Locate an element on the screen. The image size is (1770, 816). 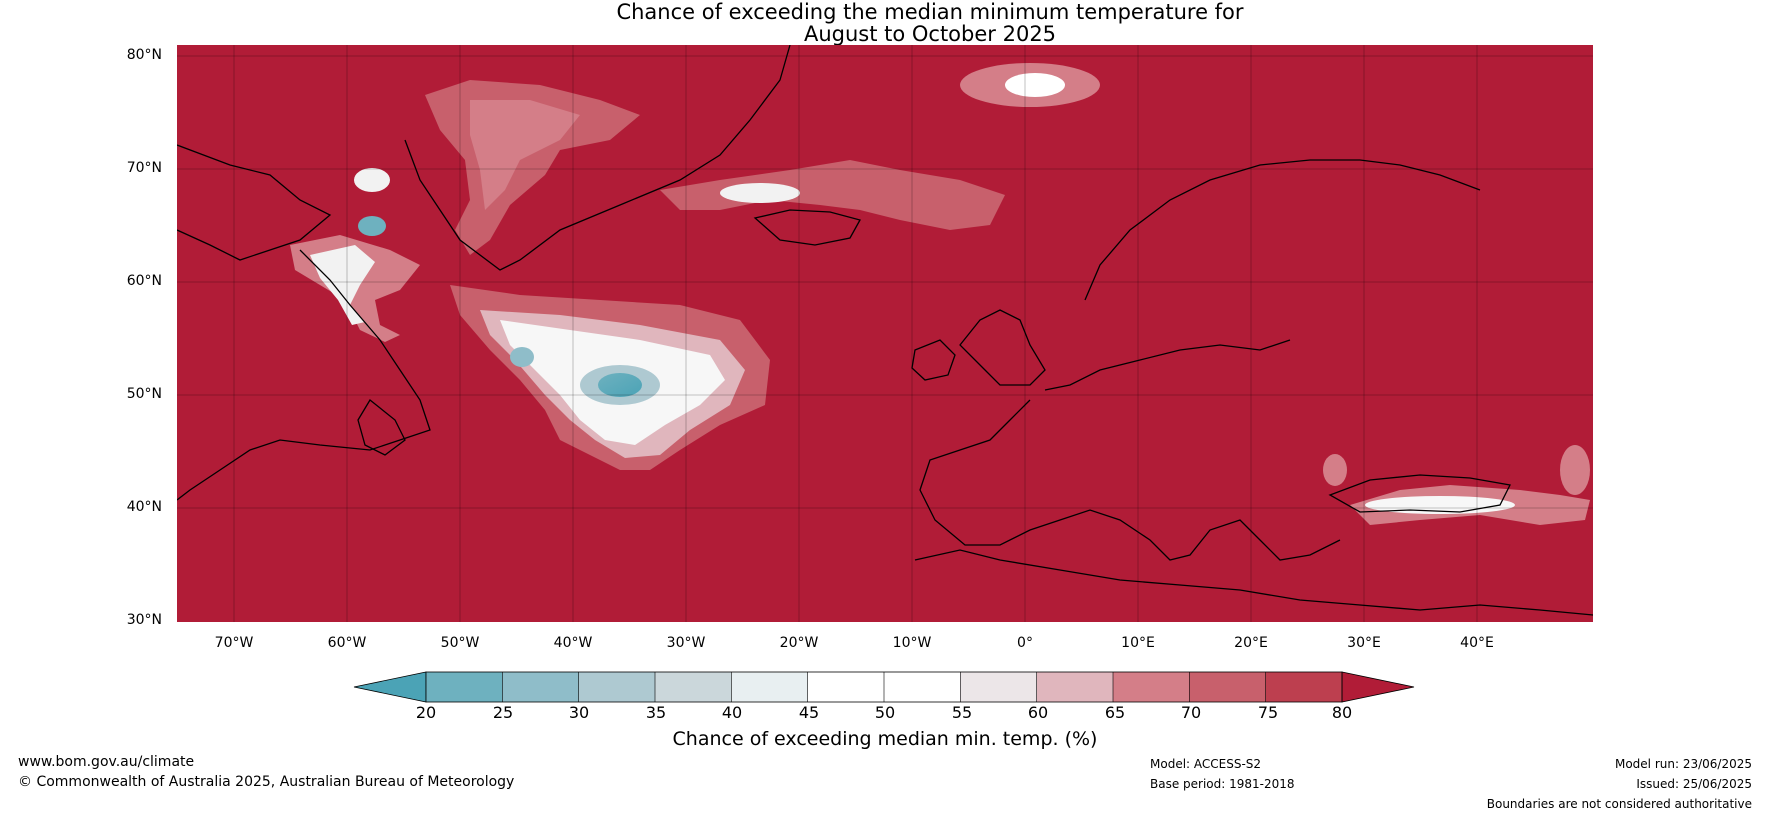
lat-label-40n: 40°N is located at coordinates (144, 507).